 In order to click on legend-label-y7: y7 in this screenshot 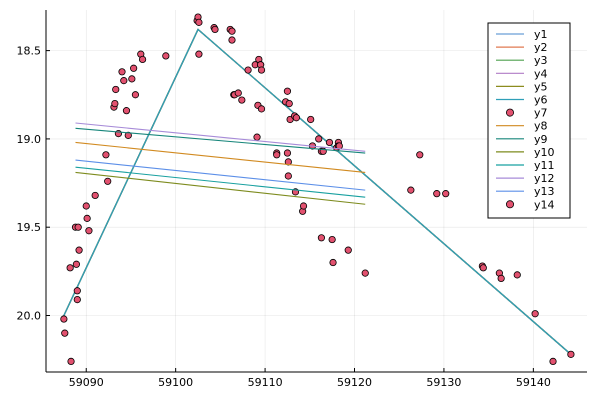, I will do `click(541, 113)`.